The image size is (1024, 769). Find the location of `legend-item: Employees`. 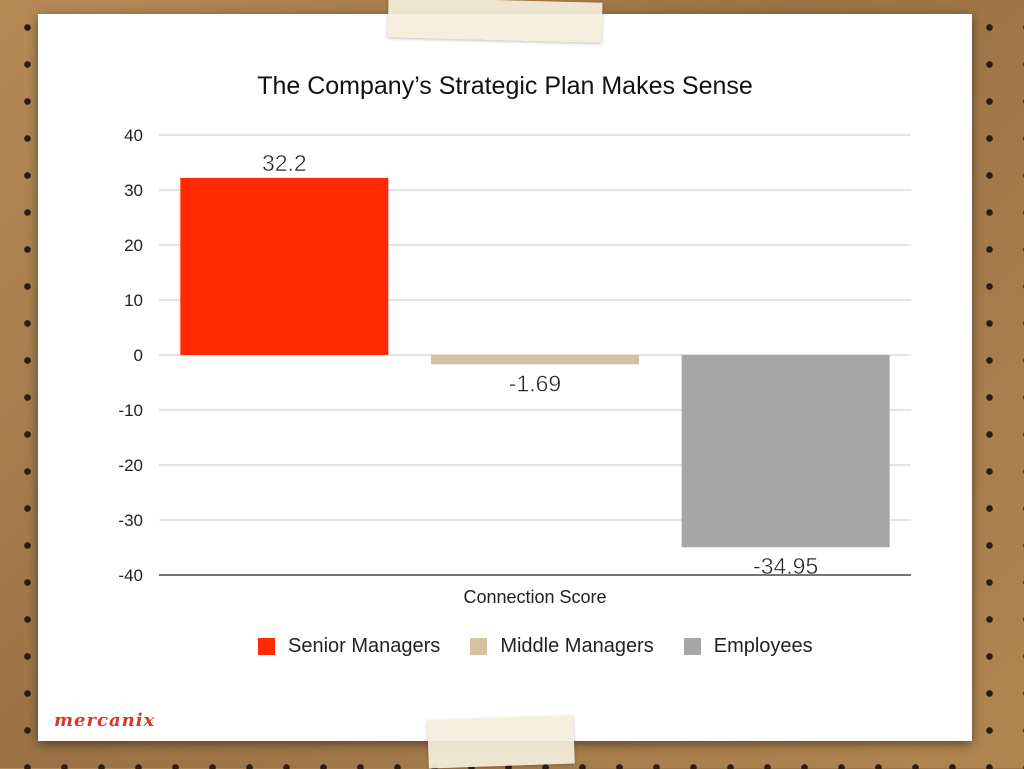

legend-item: Employees is located at coordinates (748, 646).